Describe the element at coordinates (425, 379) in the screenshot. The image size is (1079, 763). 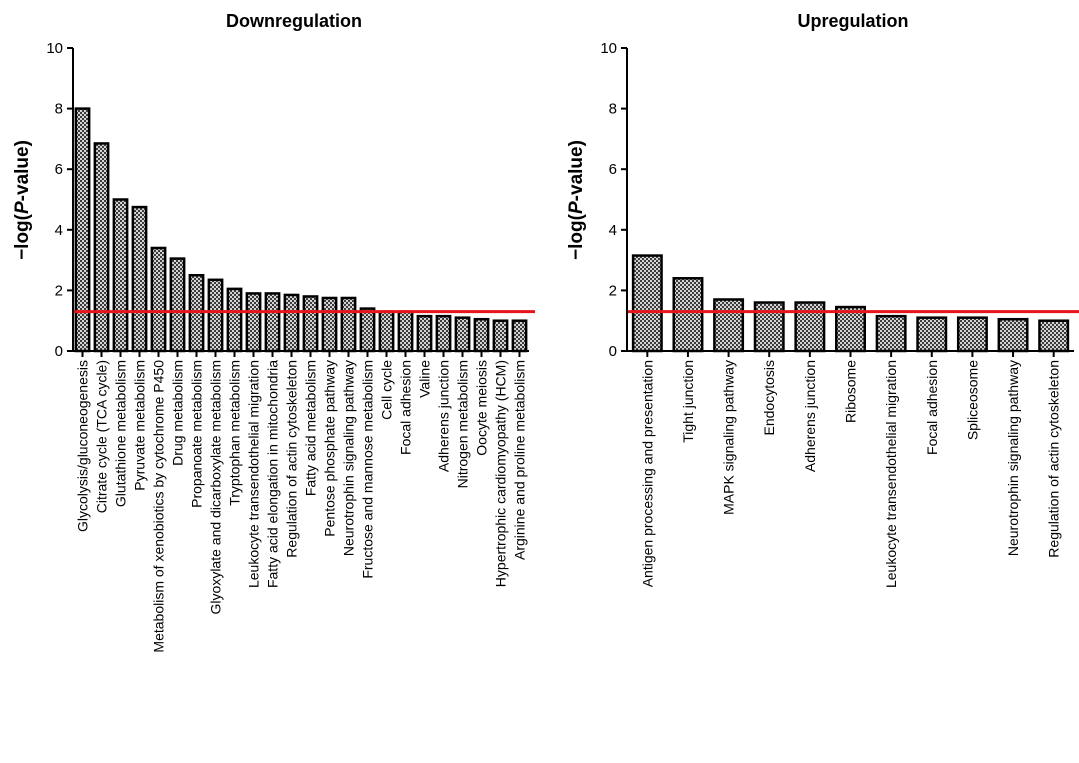
I see `x-tick-label-down-19: Valine` at that location.